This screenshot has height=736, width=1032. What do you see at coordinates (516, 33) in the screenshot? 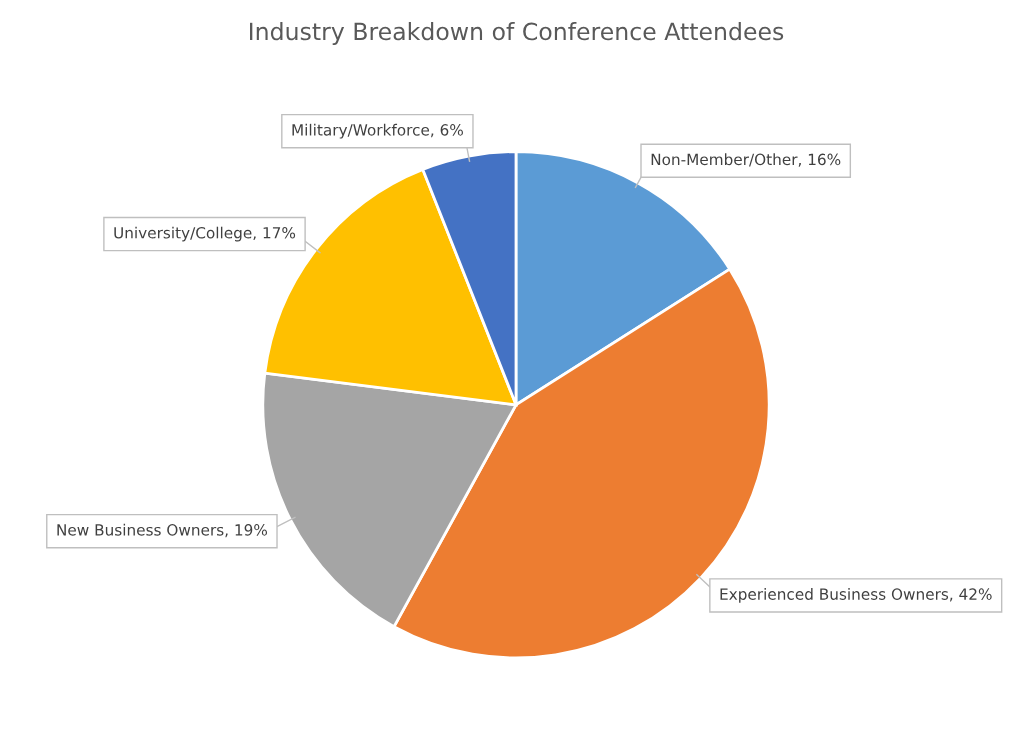
I see `chart-title: Industry Breakdown of Conference Attendees` at bounding box center [516, 33].